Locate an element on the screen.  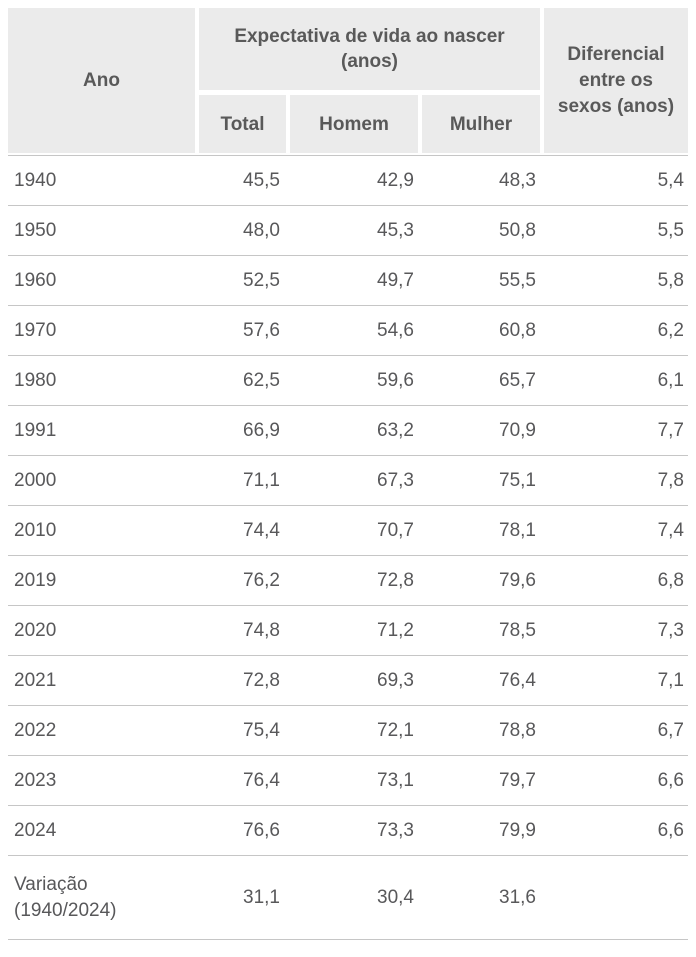
table-row: 2010 74,4 70,7 78,1 7,4 is located at coordinates (348, 531).